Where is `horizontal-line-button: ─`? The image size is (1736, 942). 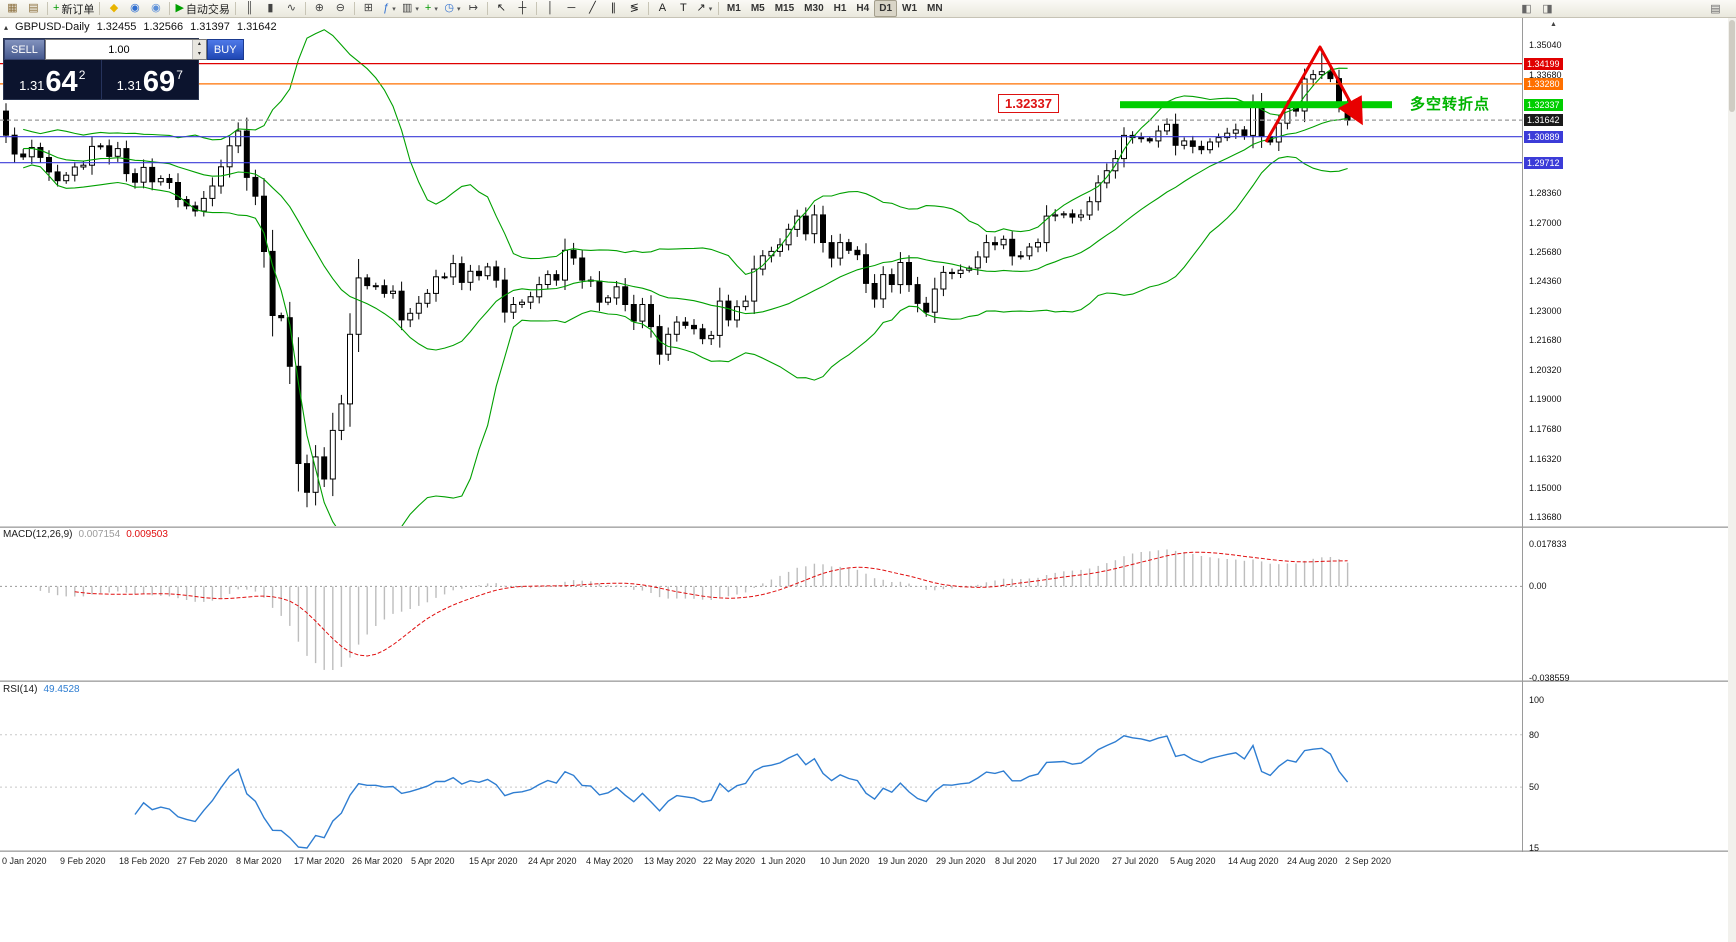 horizontal-line-button: ─ is located at coordinates (571, 9).